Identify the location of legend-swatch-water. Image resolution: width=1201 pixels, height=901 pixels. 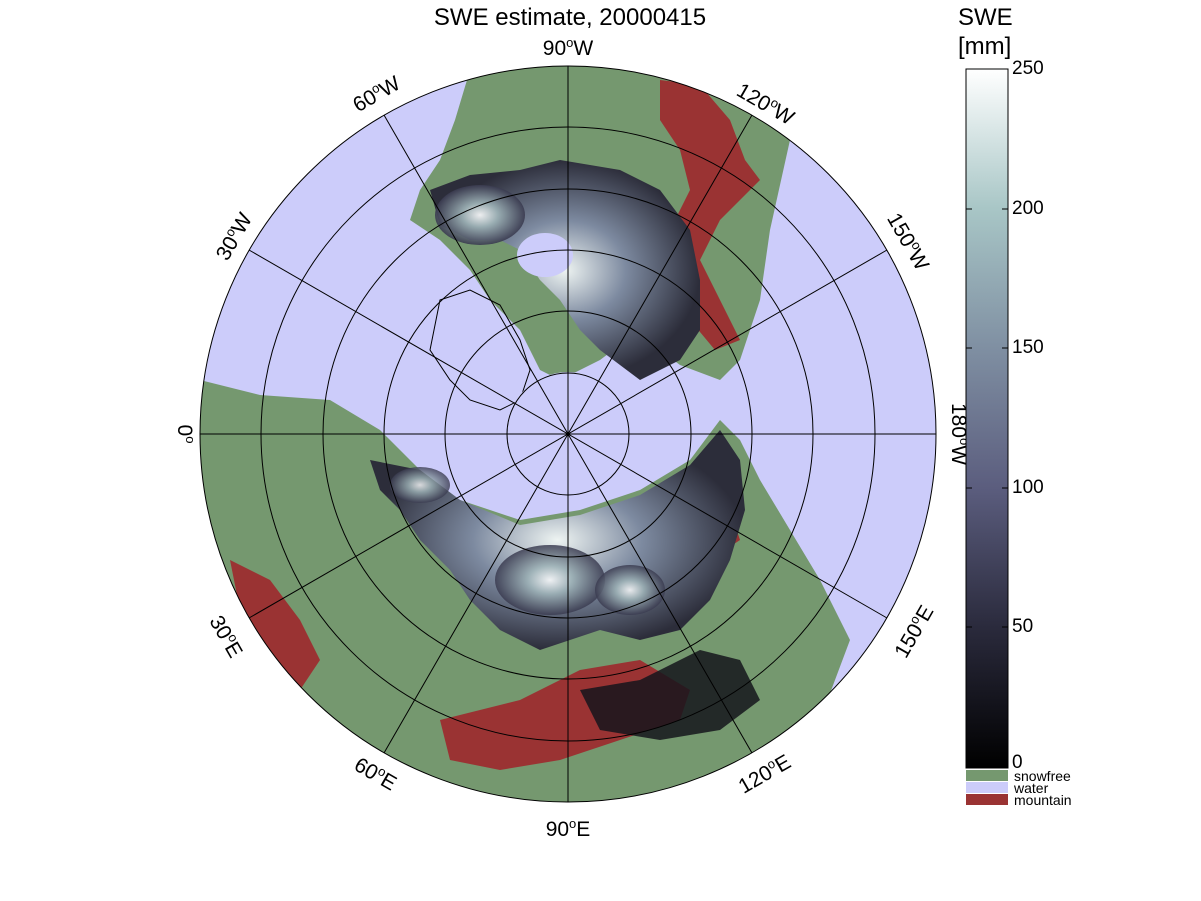
(987, 787).